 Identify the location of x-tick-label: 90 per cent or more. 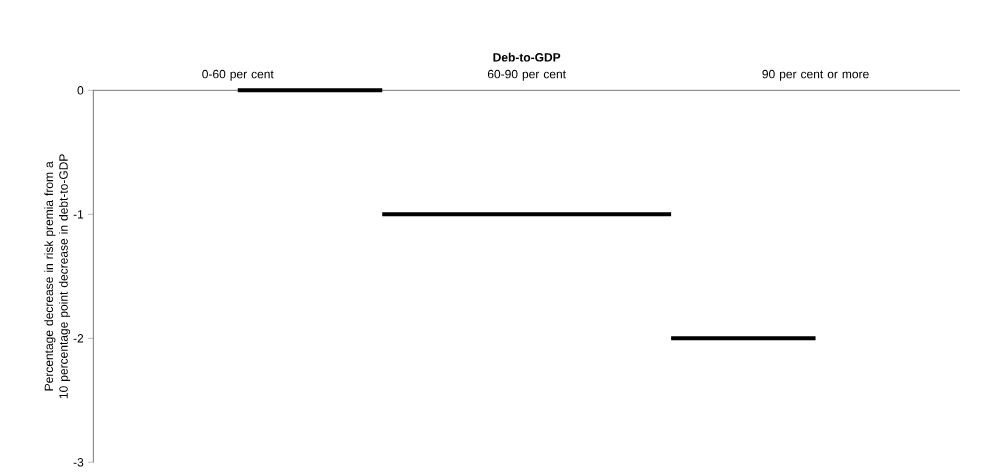
(815, 75).